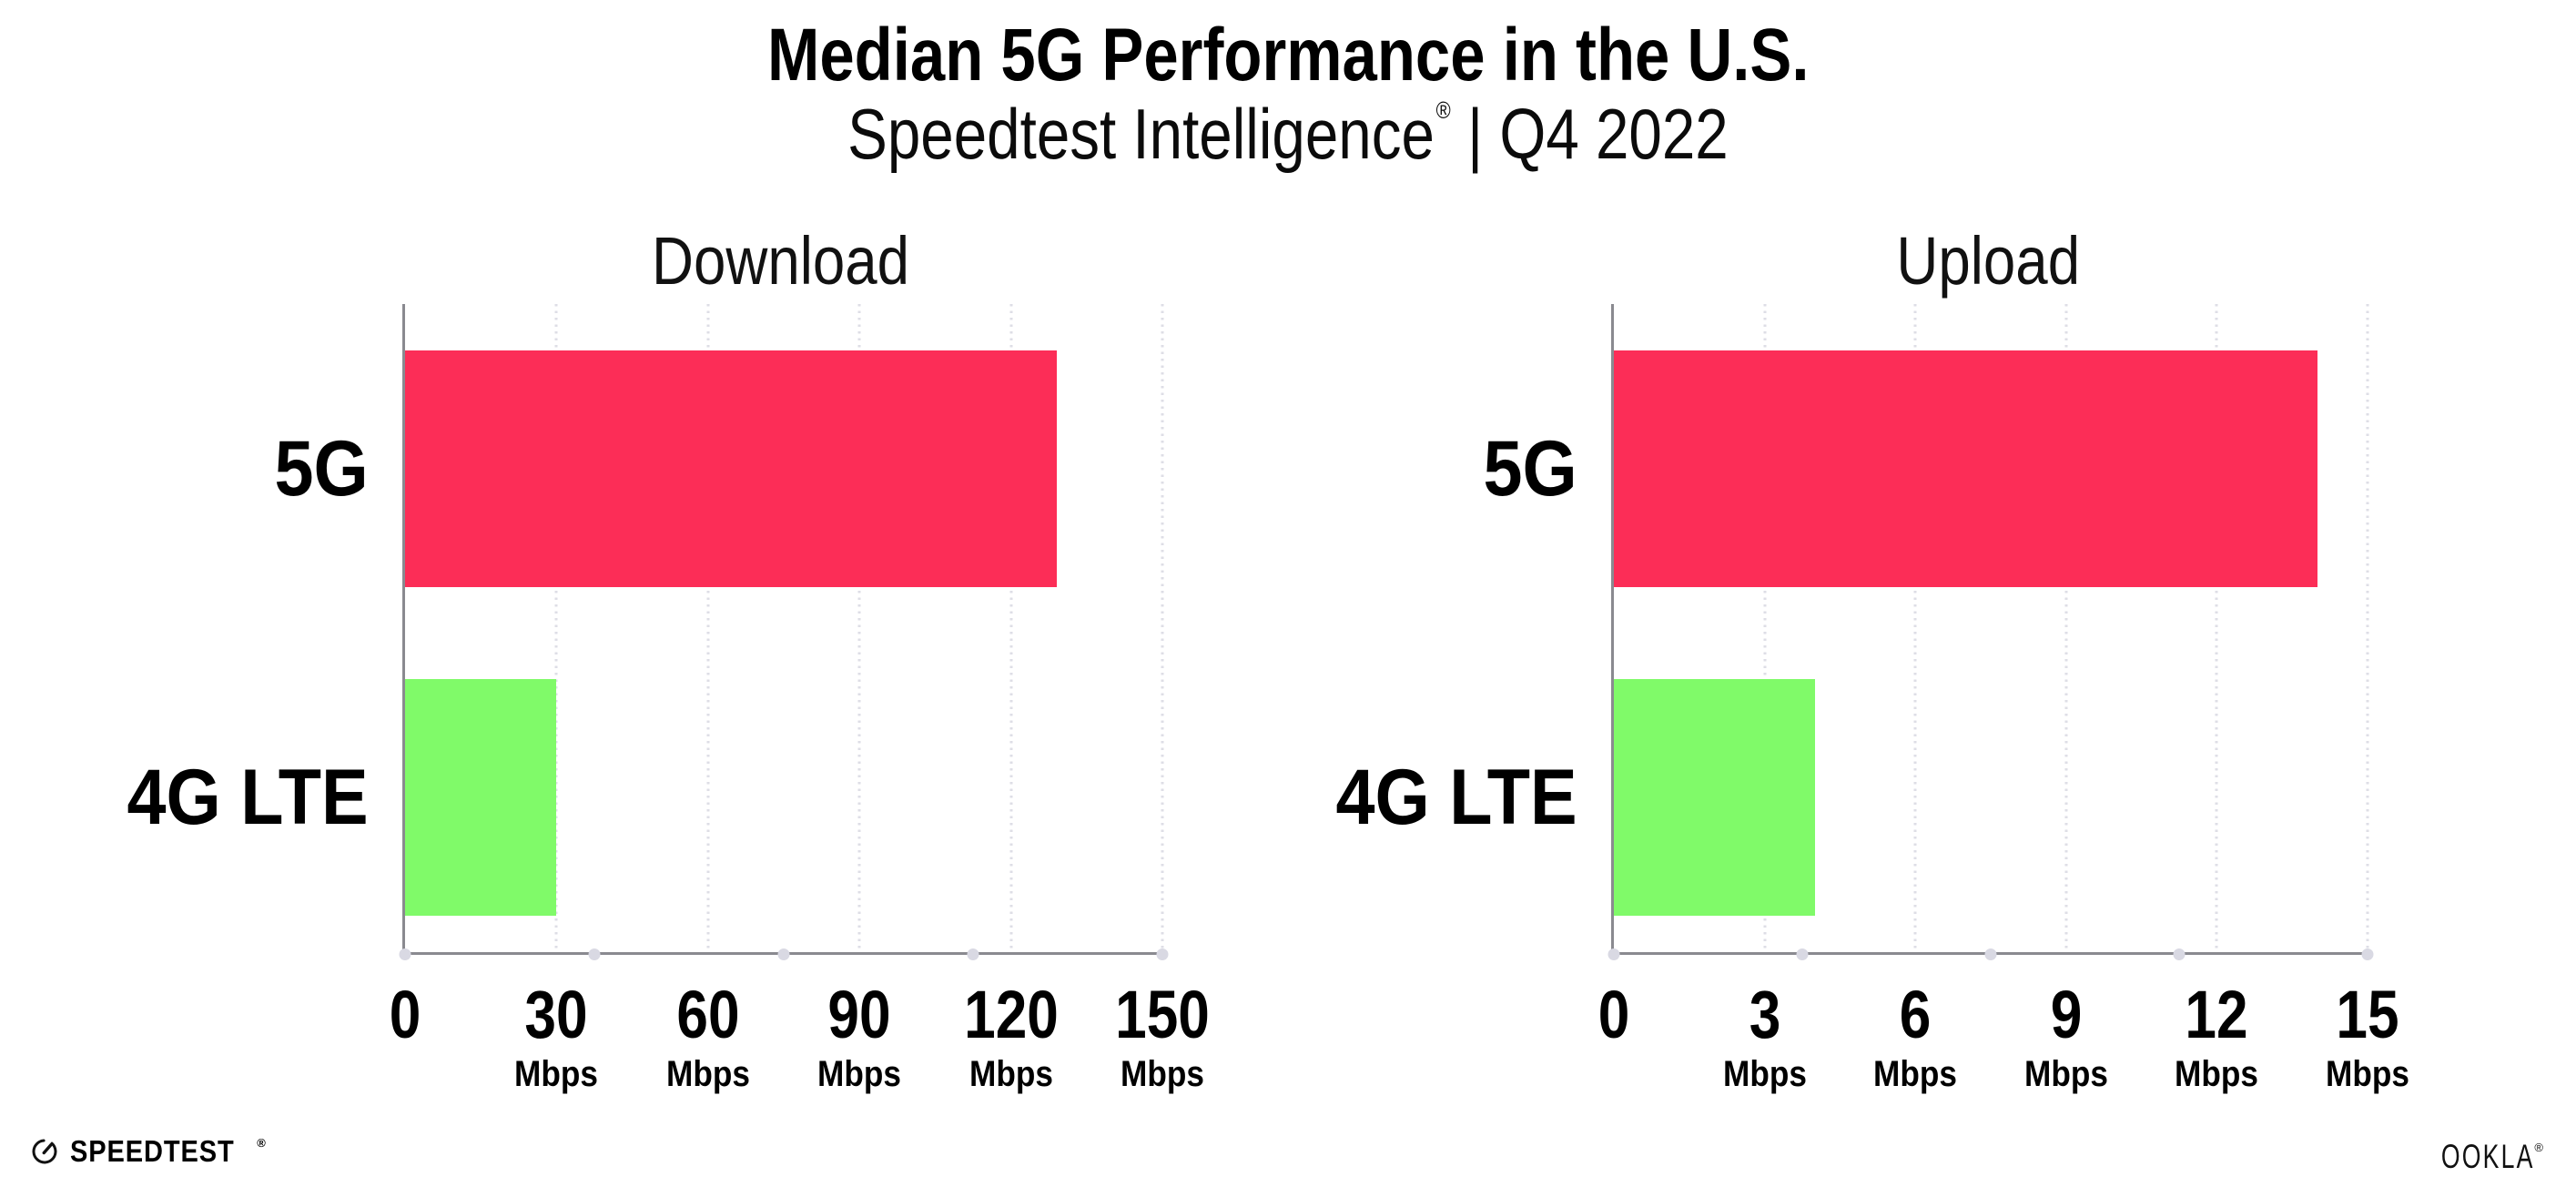 This screenshot has height=1197, width=2576. Describe the element at coordinates (1764, 1015) in the screenshot. I see `x-tick-value: 3` at that location.